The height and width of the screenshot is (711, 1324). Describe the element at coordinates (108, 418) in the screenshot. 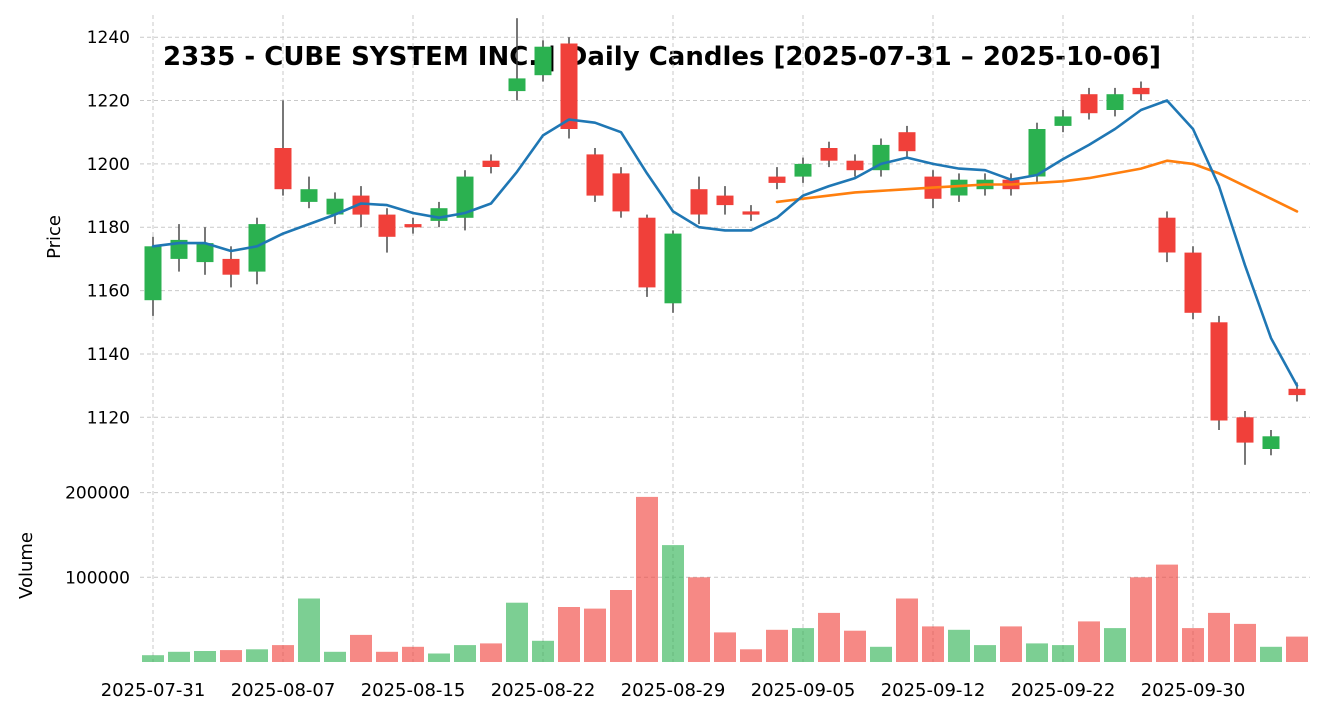

I see `price-tick-label: 1120` at that location.